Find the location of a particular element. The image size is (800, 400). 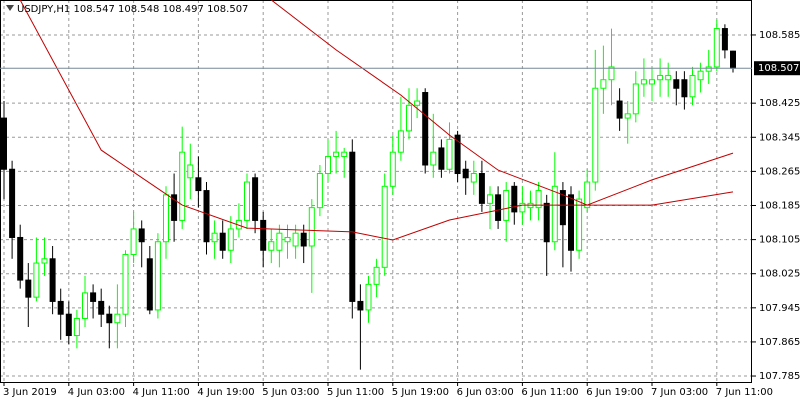

x-tick-label: 6 Jun 11:00 is located at coordinates (549, 392).